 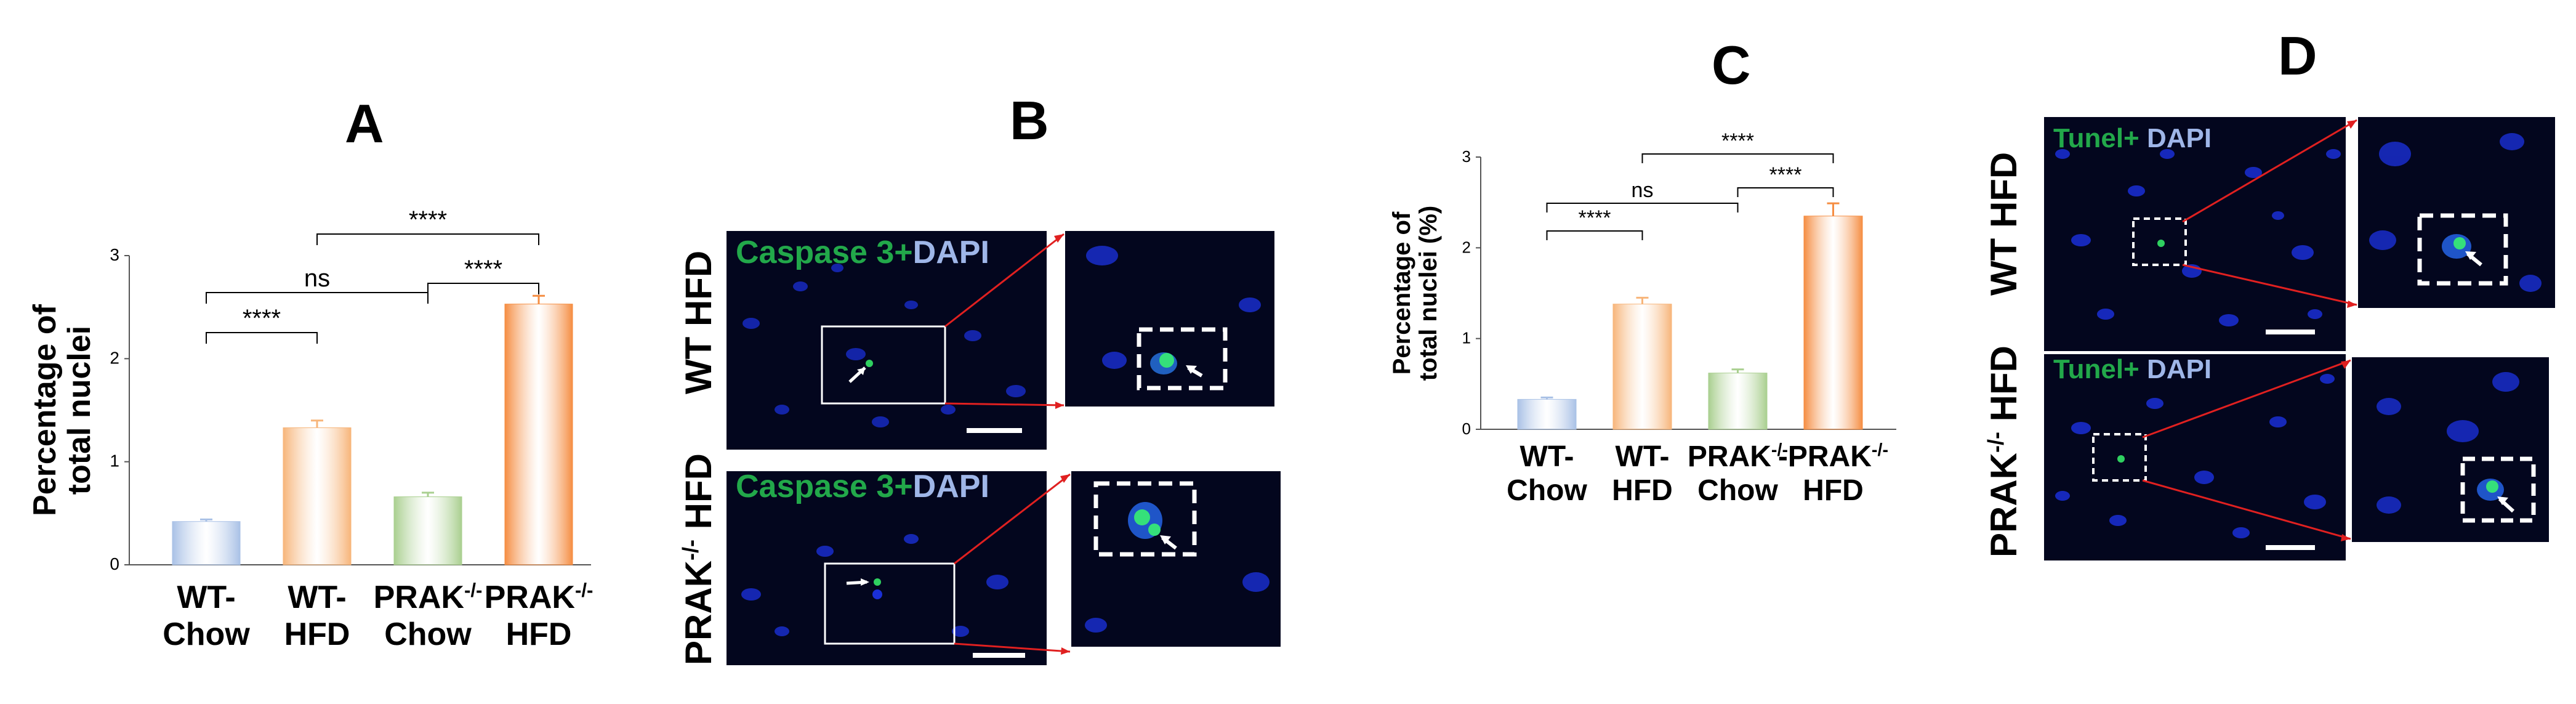 What do you see at coordinates (2132, 369) in the screenshot?
I see `stain-label-d-prak: Tunel+ DAPI` at bounding box center [2132, 369].